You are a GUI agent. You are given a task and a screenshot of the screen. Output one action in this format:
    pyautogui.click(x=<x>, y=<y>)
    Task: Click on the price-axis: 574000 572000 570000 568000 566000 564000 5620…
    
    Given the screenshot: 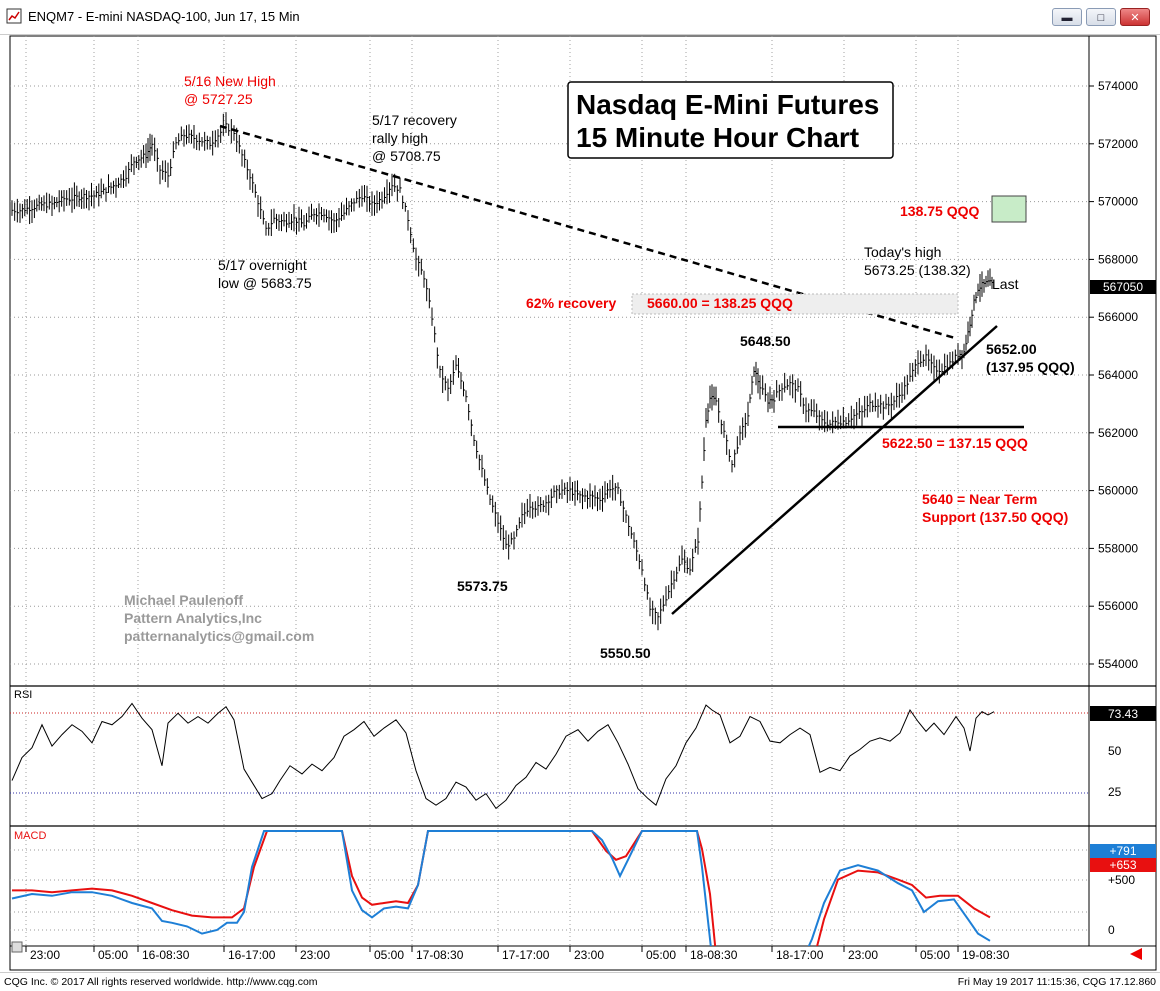 What is the action you would take?
    pyautogui.click(x=1113, y=508)
    